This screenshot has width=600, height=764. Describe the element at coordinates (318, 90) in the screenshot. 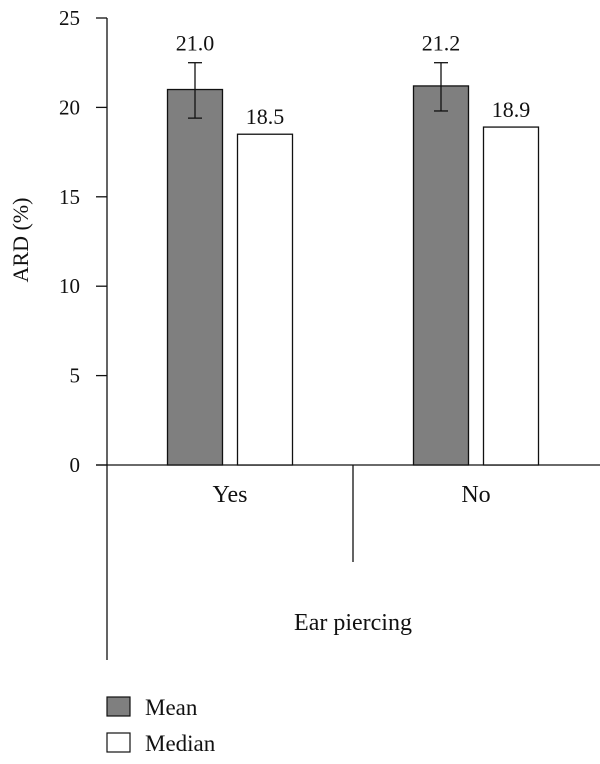

I see `error-bars` at that location.